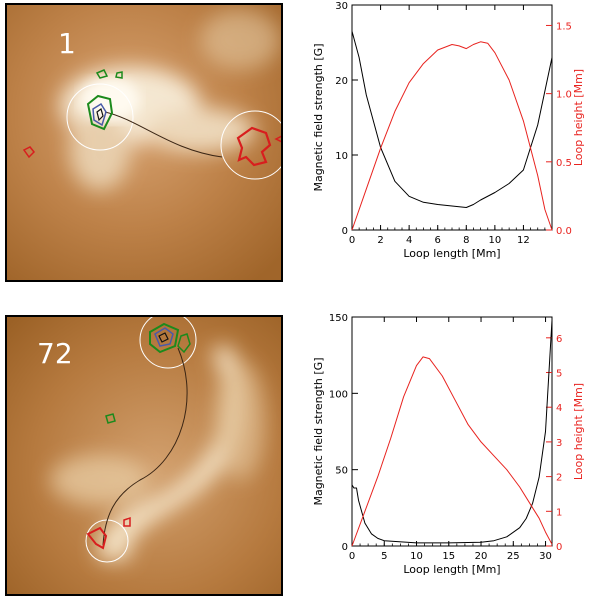 The image size is (592, 596). What do you see at coordinates (341, 6) in the screenshot?
I see `y-tick-label-left: 30` at bounding box center [341, 6].